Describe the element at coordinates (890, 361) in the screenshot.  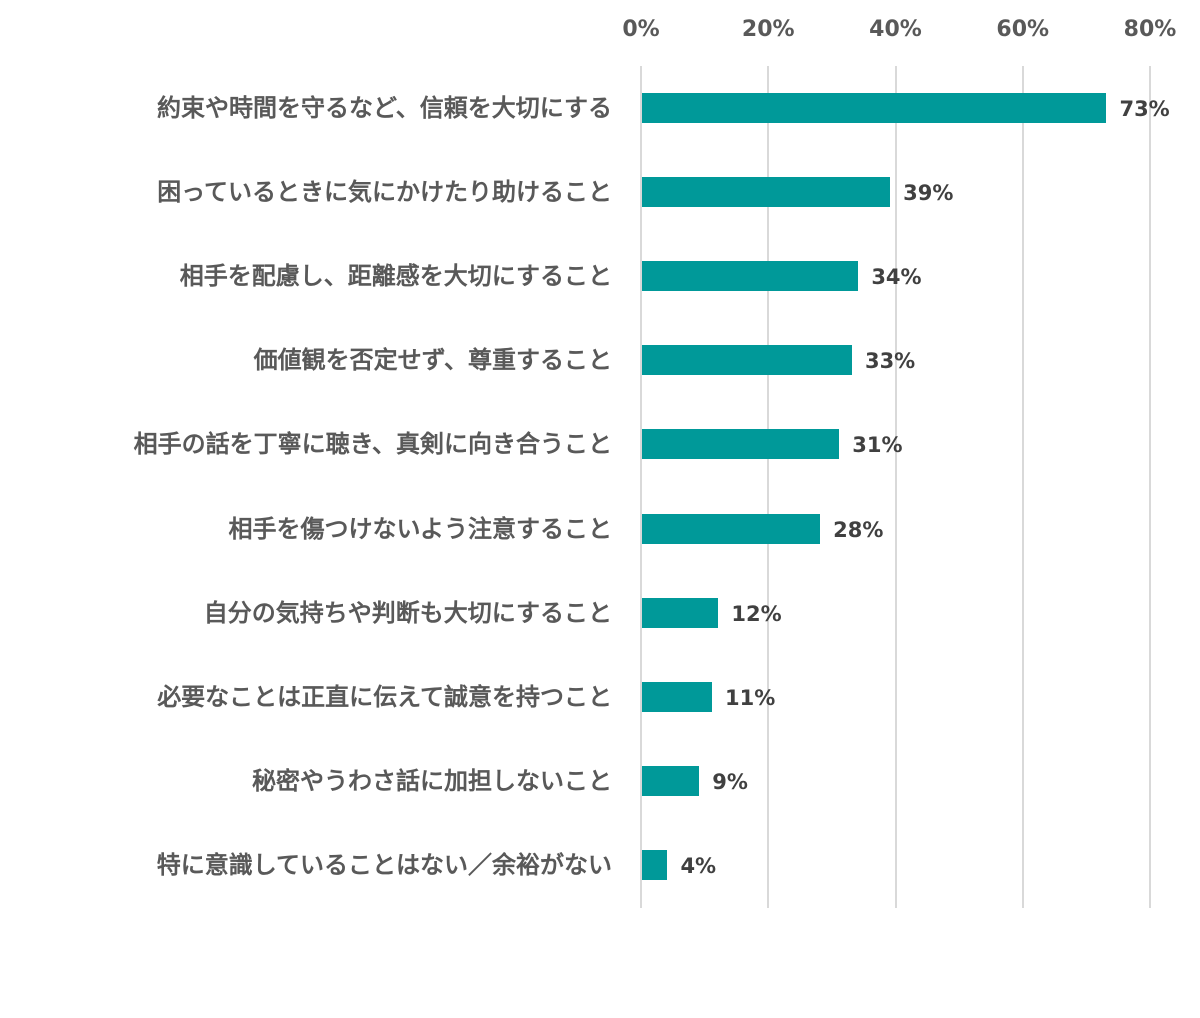
I see `value-label: 33%` at that location.